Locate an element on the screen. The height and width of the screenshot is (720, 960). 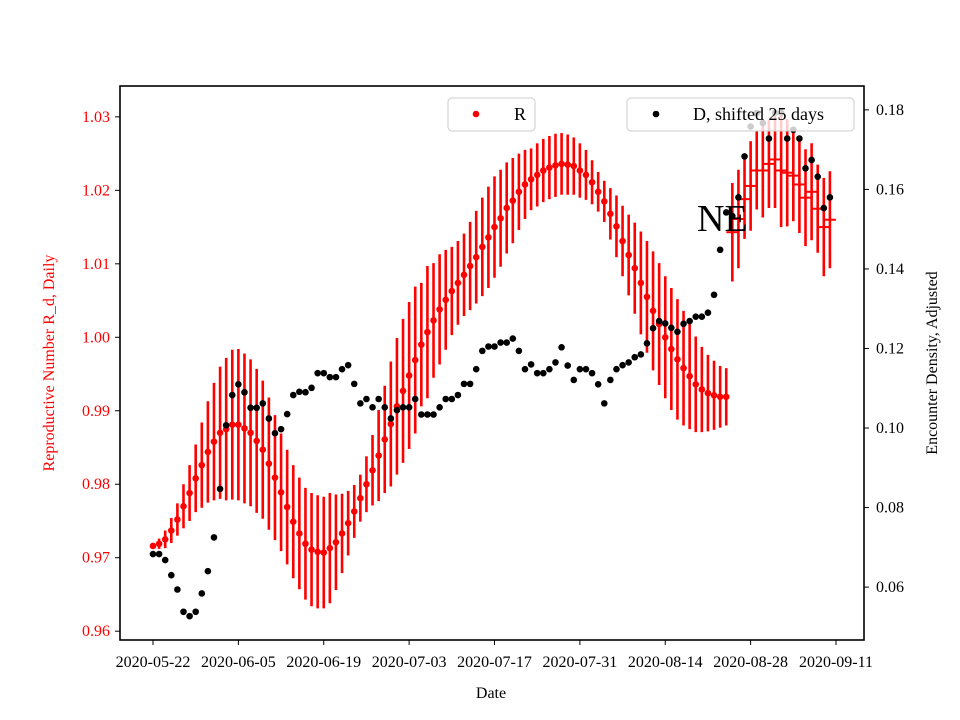
x-tick-label: 2020-07-03 is located at coordinates (409, 662).